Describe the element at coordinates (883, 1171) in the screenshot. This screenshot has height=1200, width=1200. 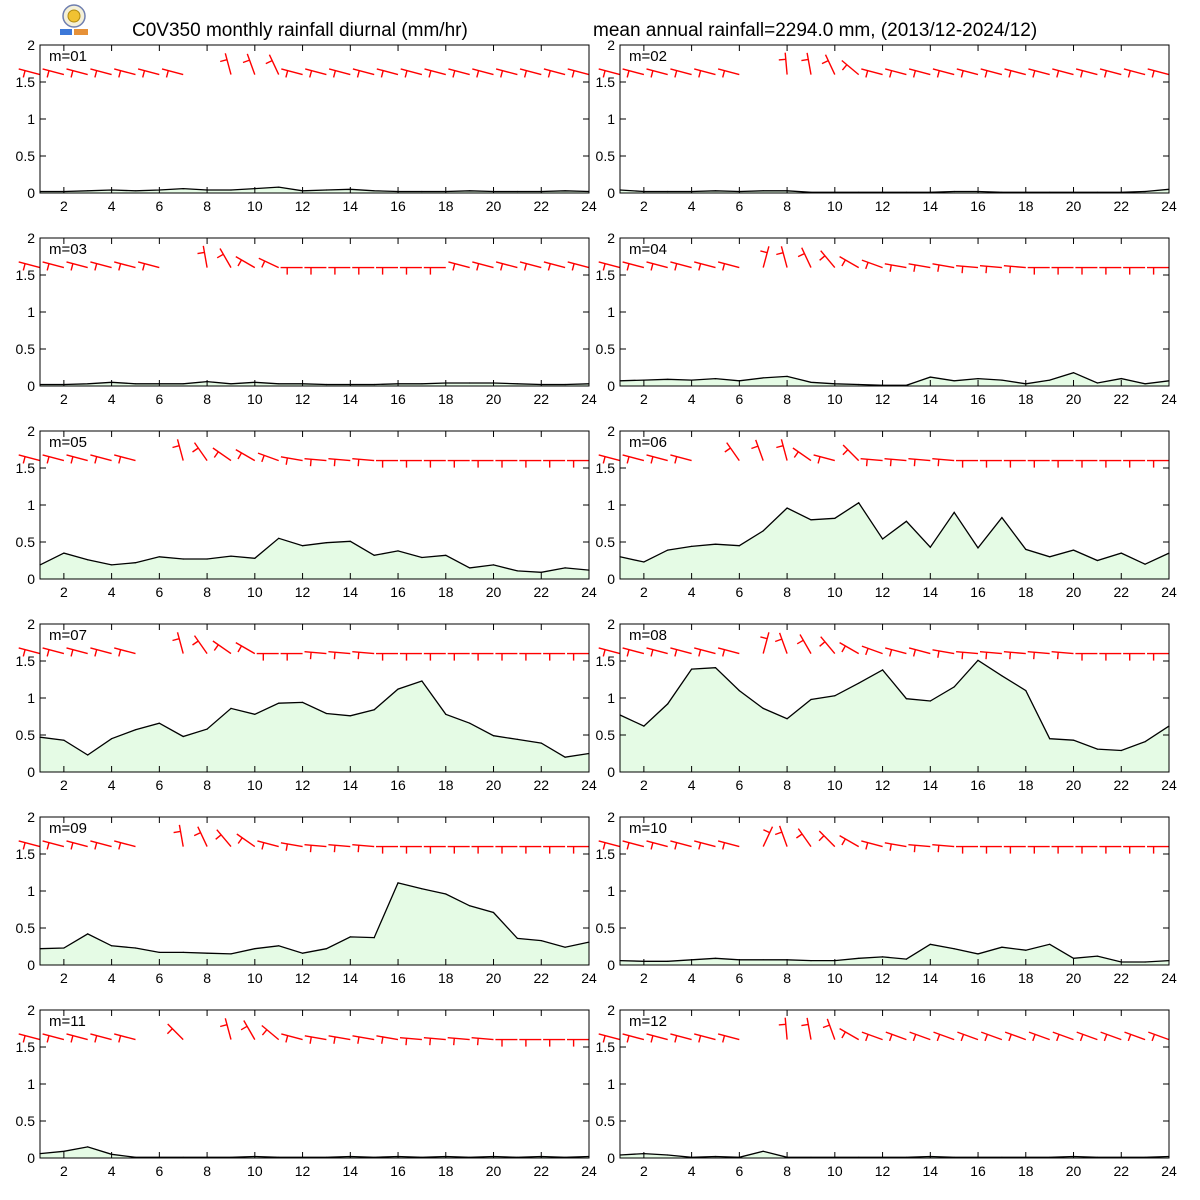
I see `x-tick-label: 12` at that location.